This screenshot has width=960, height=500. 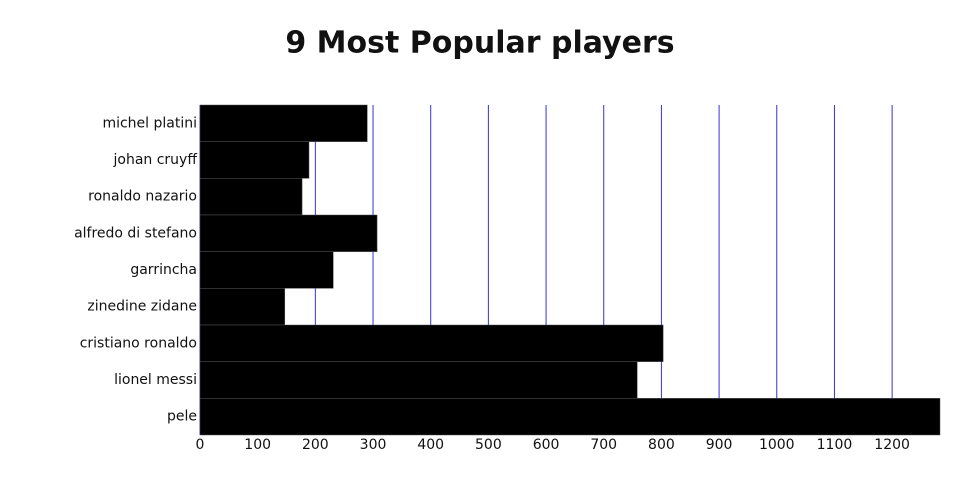 I want to click on y-tick-label: zinedine zidane, so click(x=142, y=307).